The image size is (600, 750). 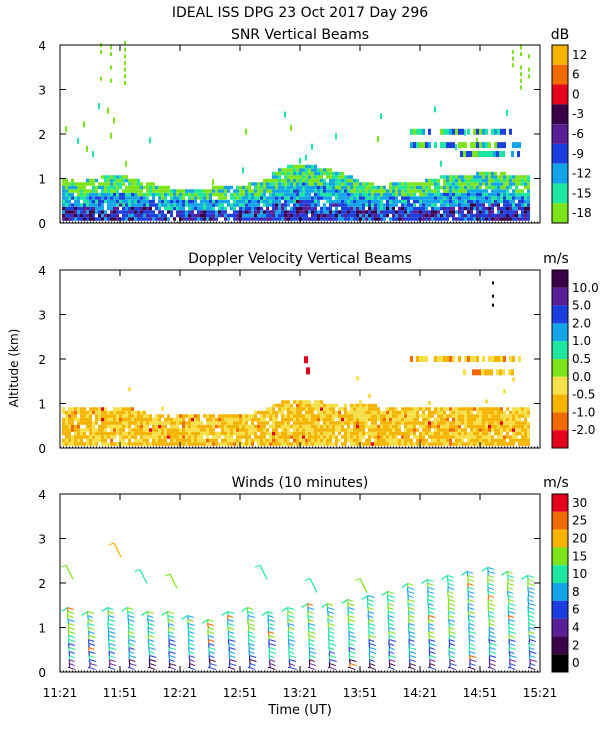 What do you see at coordinates (213, 182) in the screenshot?
I see `snr-speckle` at bounding box center [213, 182].